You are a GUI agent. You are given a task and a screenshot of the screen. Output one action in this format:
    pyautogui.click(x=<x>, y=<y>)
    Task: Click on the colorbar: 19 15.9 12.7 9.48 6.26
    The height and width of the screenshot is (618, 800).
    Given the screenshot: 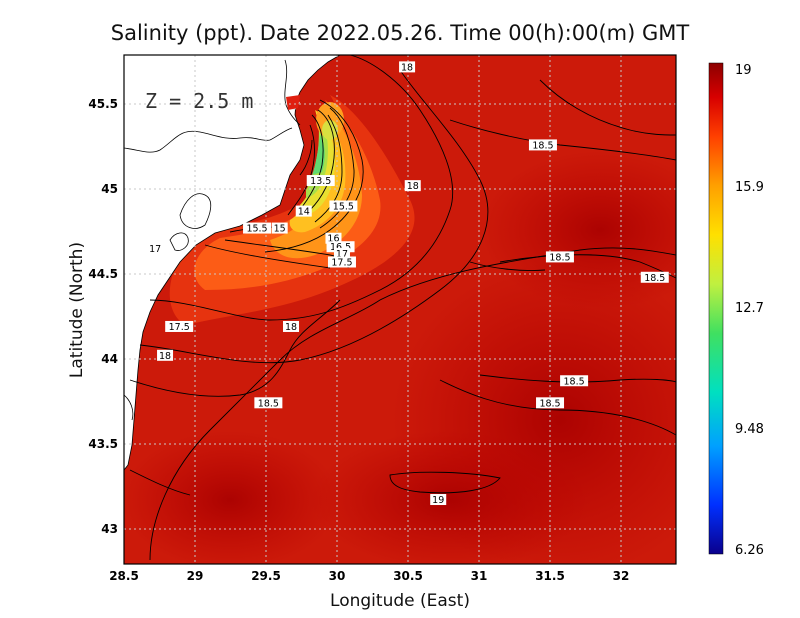 What is the action you would take?
    pyautogui.click(x=736, y=310)
    